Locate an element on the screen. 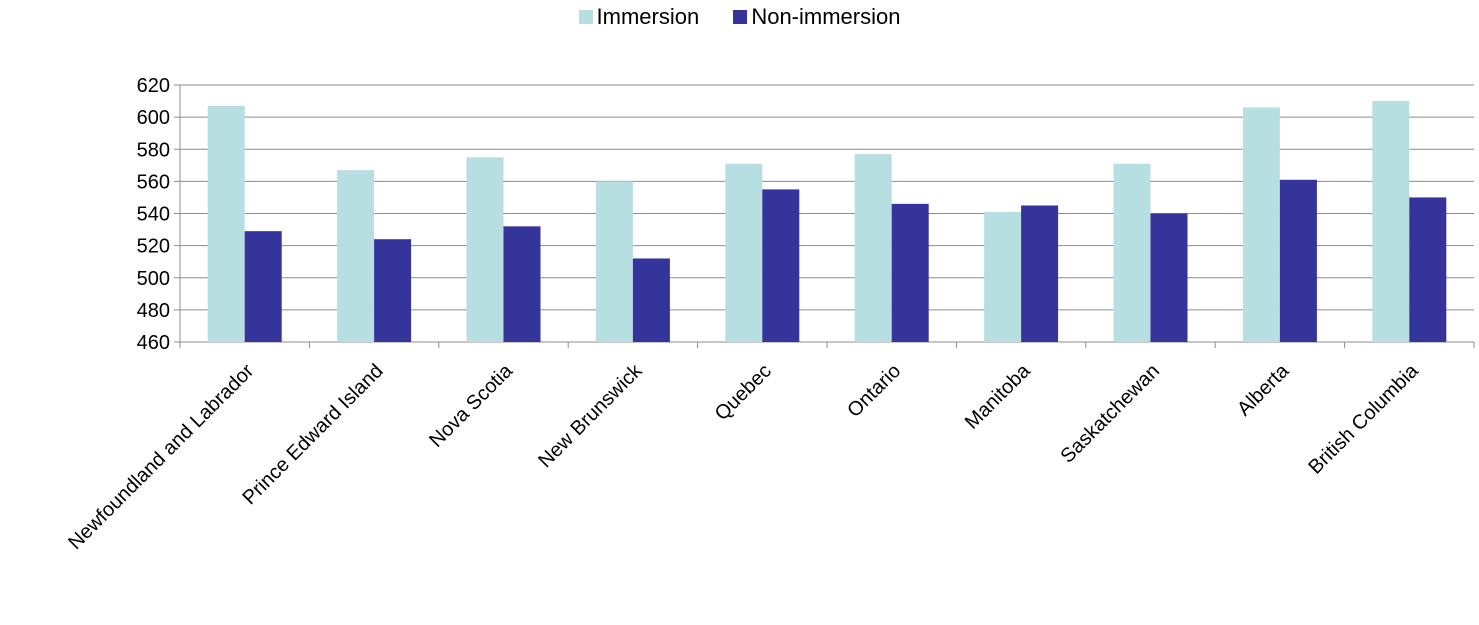  legend-item-immersion: Immersion is located at coordinates (639, 17).